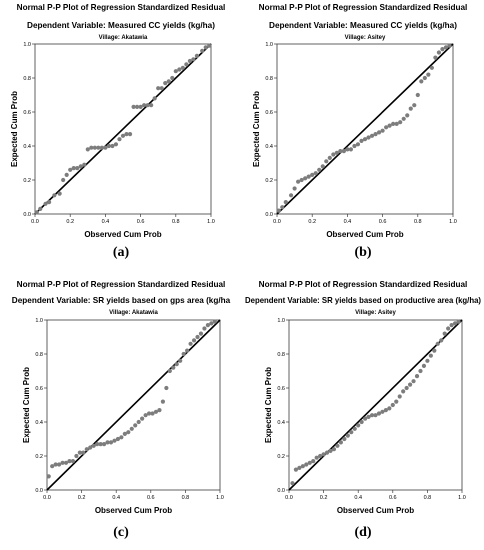 This screenshot has height=550, width=484. What do you see at coordinates (363, 252) in the screenshot?
I see `caption-b: (b)` at bounding box center [363, 252].